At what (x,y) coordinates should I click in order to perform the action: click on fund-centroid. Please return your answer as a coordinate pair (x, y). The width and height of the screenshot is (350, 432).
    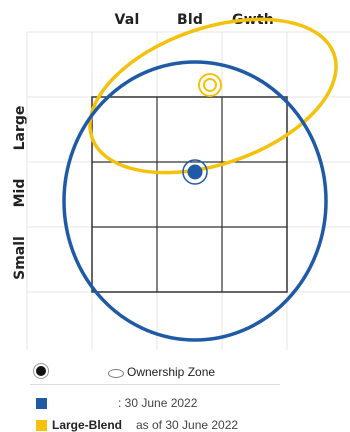
    Looking at the image, I should click on (195, 172).